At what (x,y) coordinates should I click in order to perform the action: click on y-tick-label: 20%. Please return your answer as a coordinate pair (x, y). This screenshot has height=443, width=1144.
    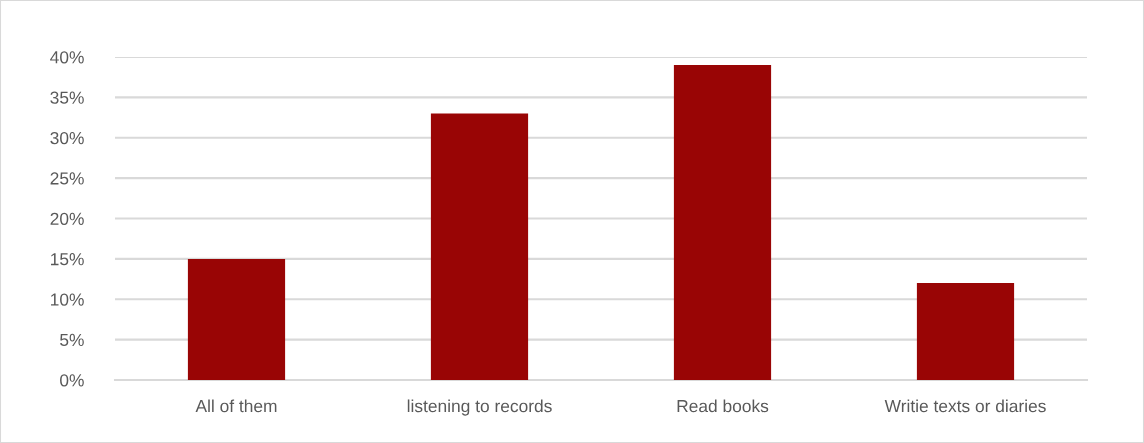
    Looking at the image, I should click on (67, 218).